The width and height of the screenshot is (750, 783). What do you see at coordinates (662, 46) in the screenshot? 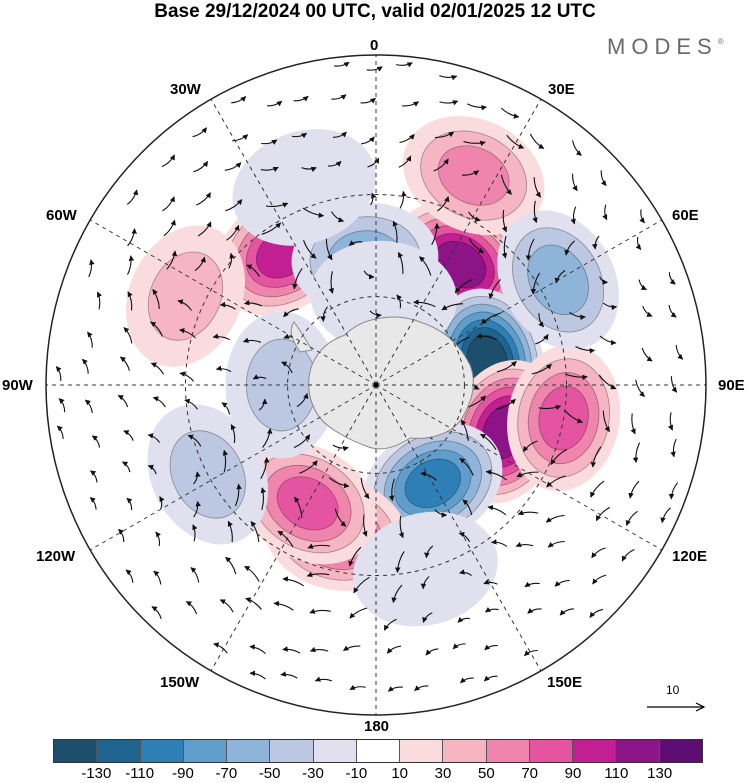
I see `brand-name: MODES` at bounding box center [662, 46].